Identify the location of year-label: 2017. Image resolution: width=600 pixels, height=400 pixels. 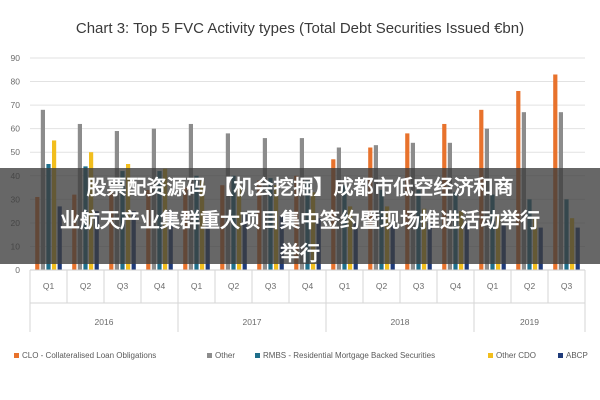
(252, 322).